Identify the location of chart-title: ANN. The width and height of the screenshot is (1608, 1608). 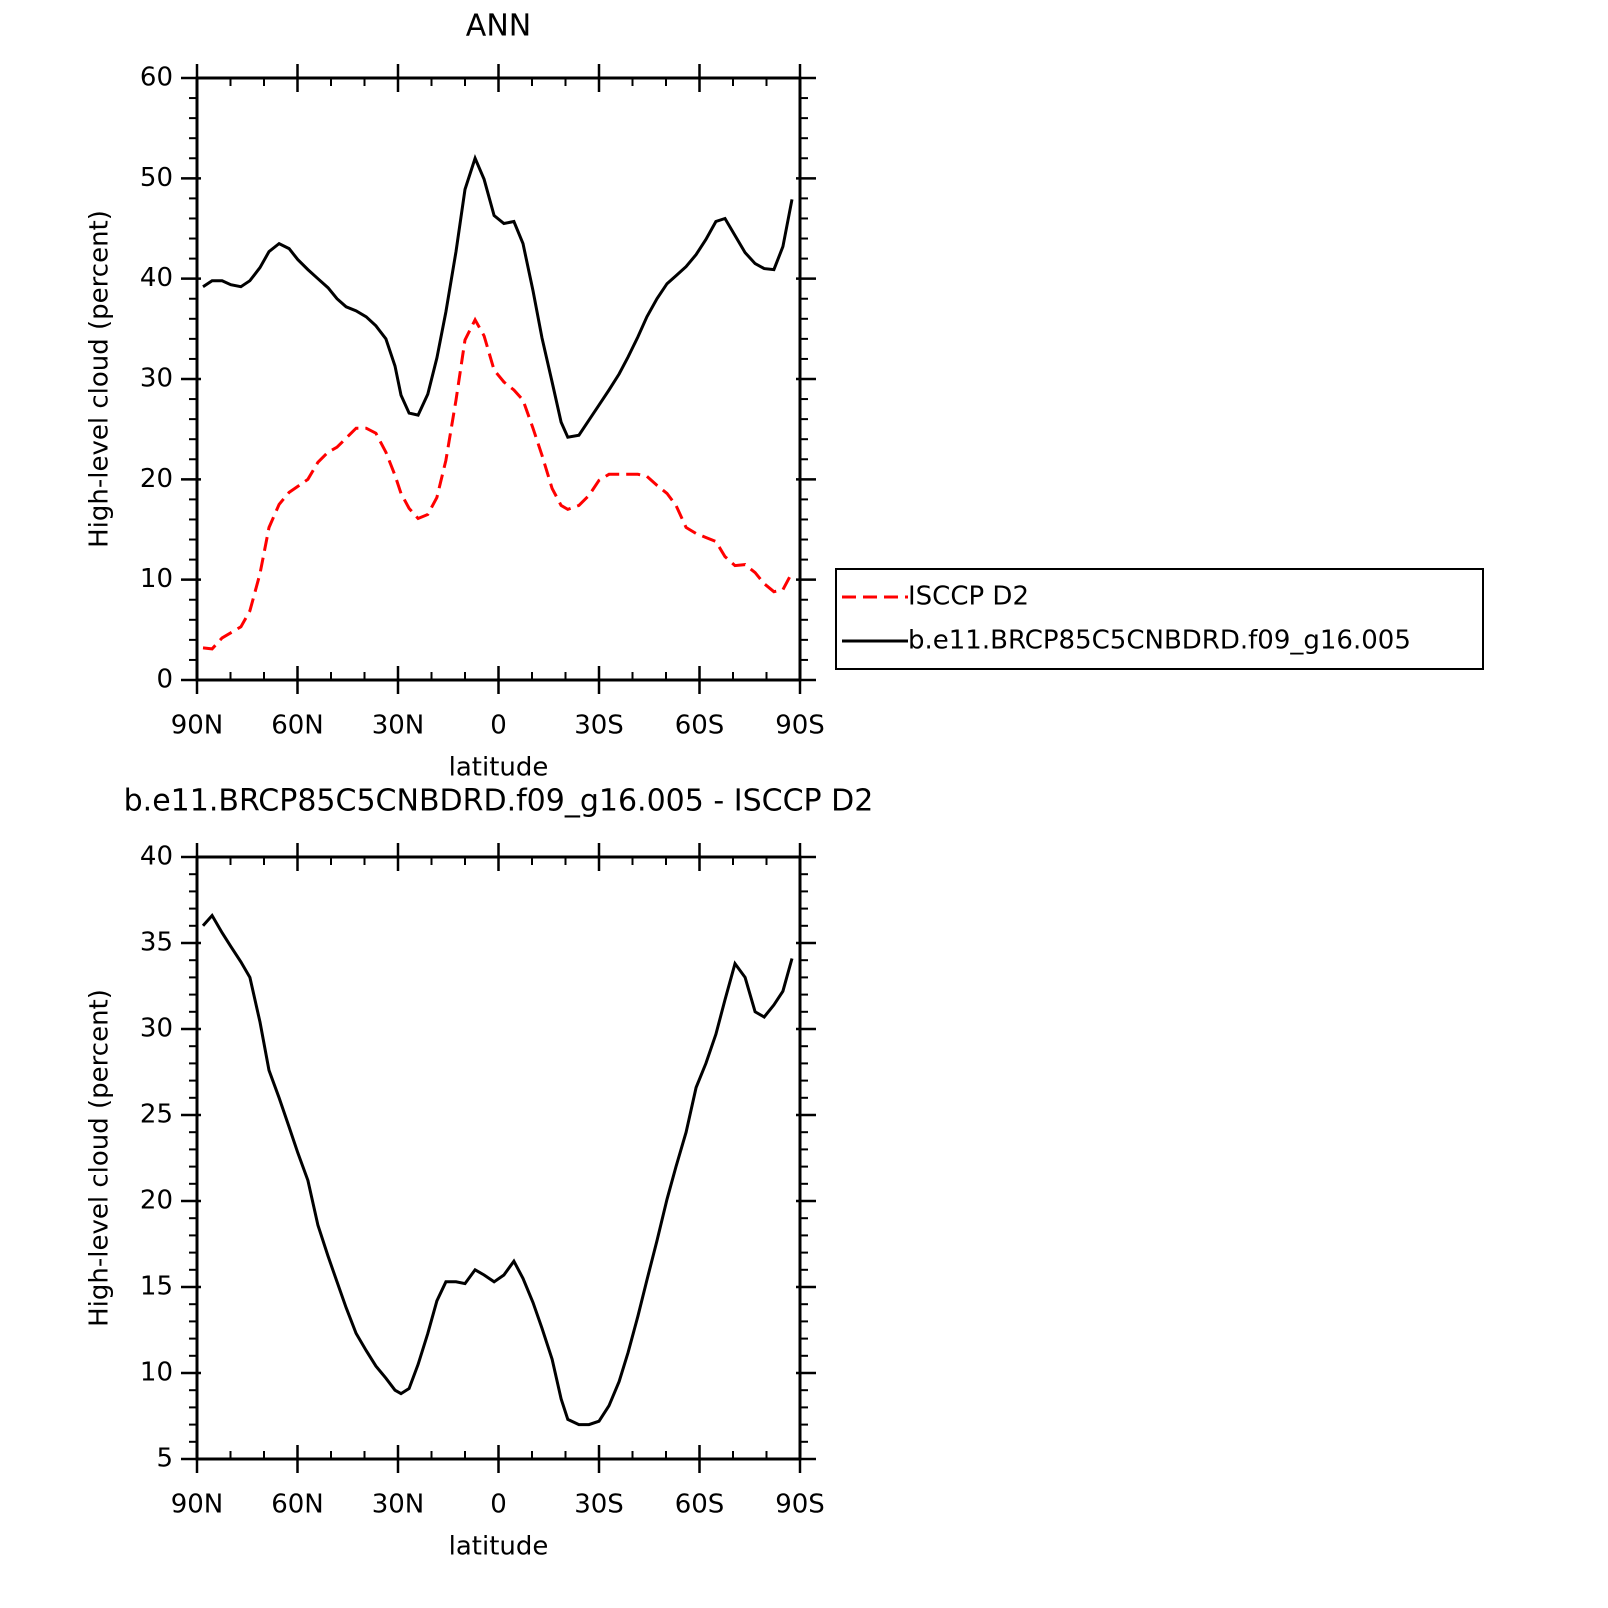
(498, 26).